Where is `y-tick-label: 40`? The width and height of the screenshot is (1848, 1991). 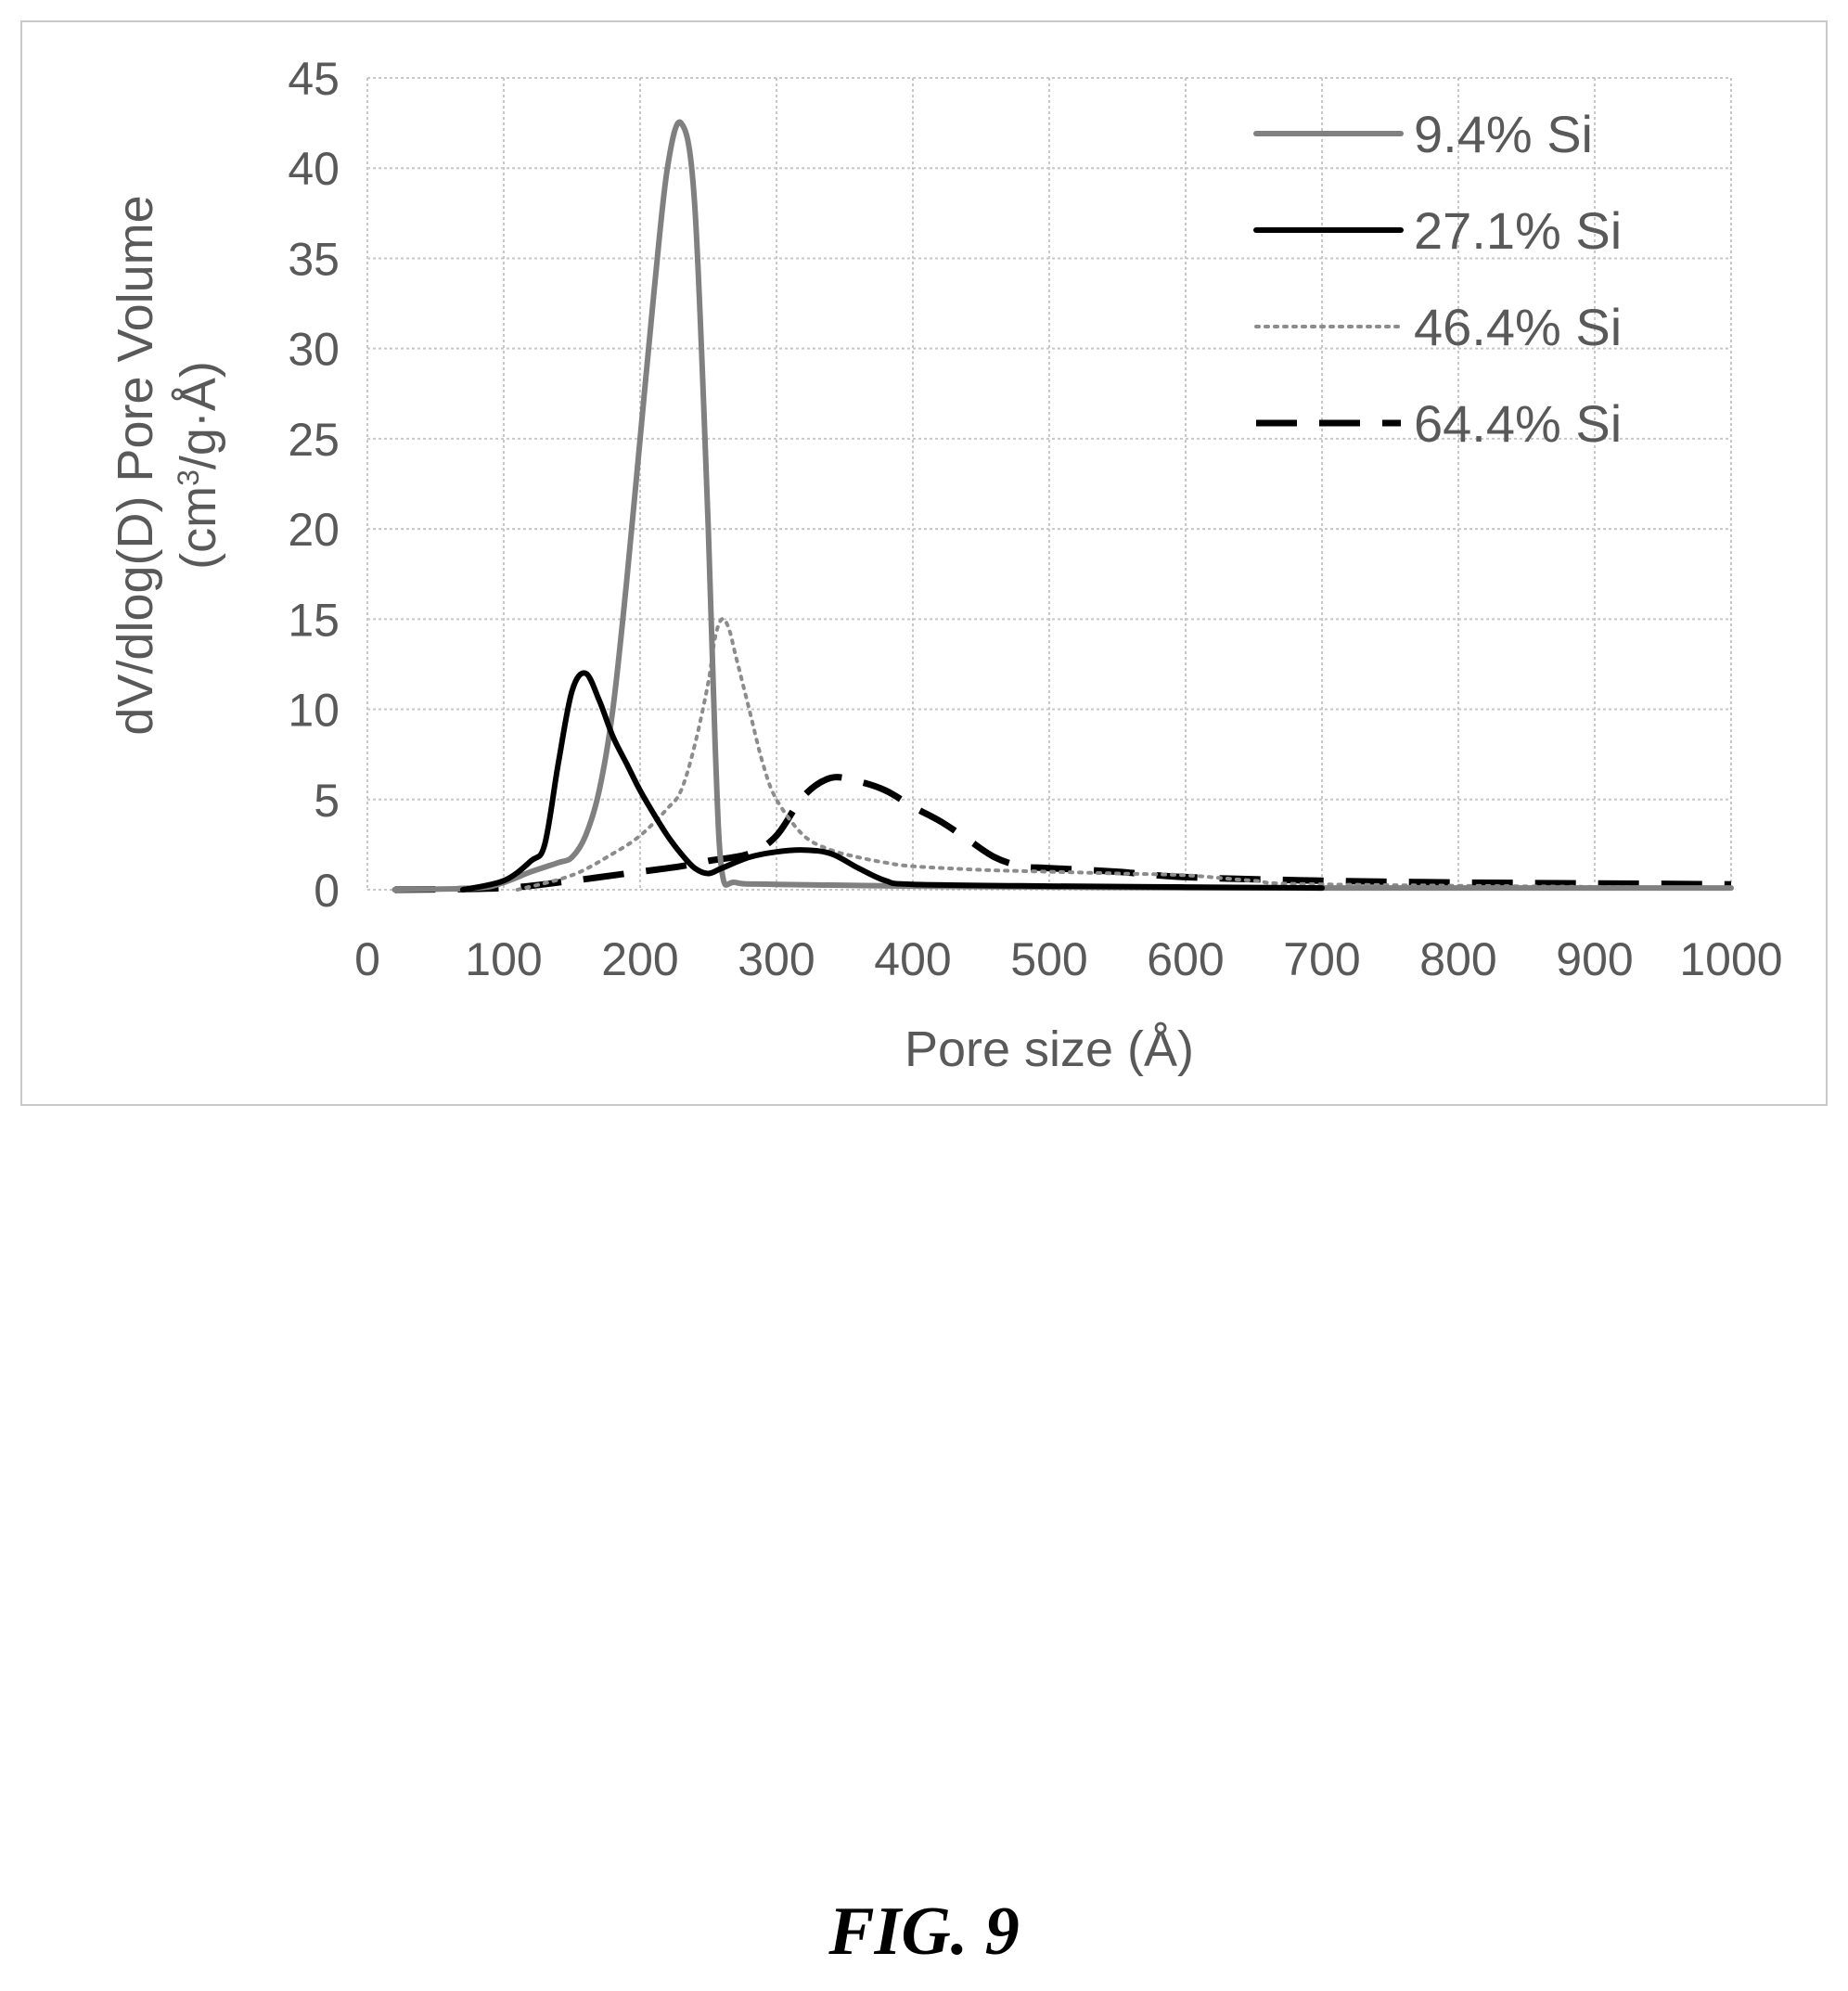
y-tick-label: 40 is located at coordinates (314, 169).